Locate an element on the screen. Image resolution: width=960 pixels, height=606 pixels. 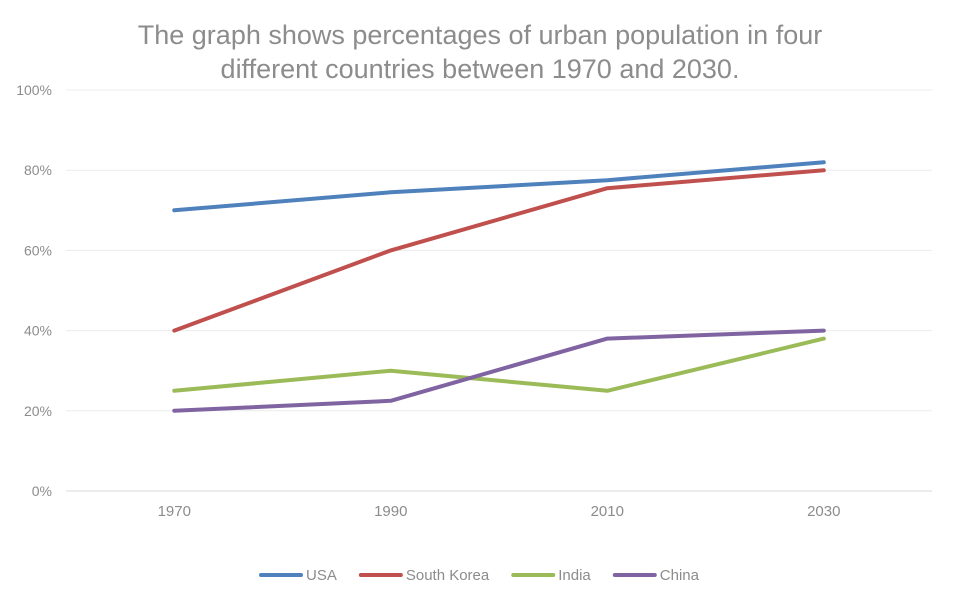
x-tick-label: 1990 is located at coordinates (390, 511).